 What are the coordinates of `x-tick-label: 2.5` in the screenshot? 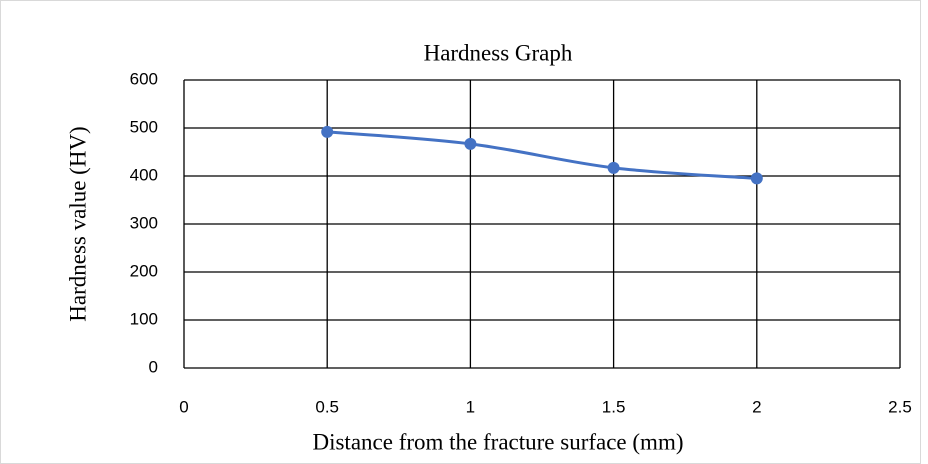 It's located at (900, 406).